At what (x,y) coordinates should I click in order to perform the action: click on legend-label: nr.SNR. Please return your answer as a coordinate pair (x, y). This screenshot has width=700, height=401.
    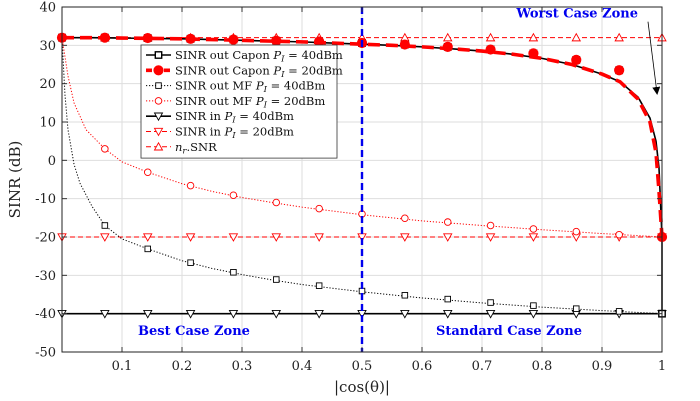
    Looking at the image, I should click on (196, 148).